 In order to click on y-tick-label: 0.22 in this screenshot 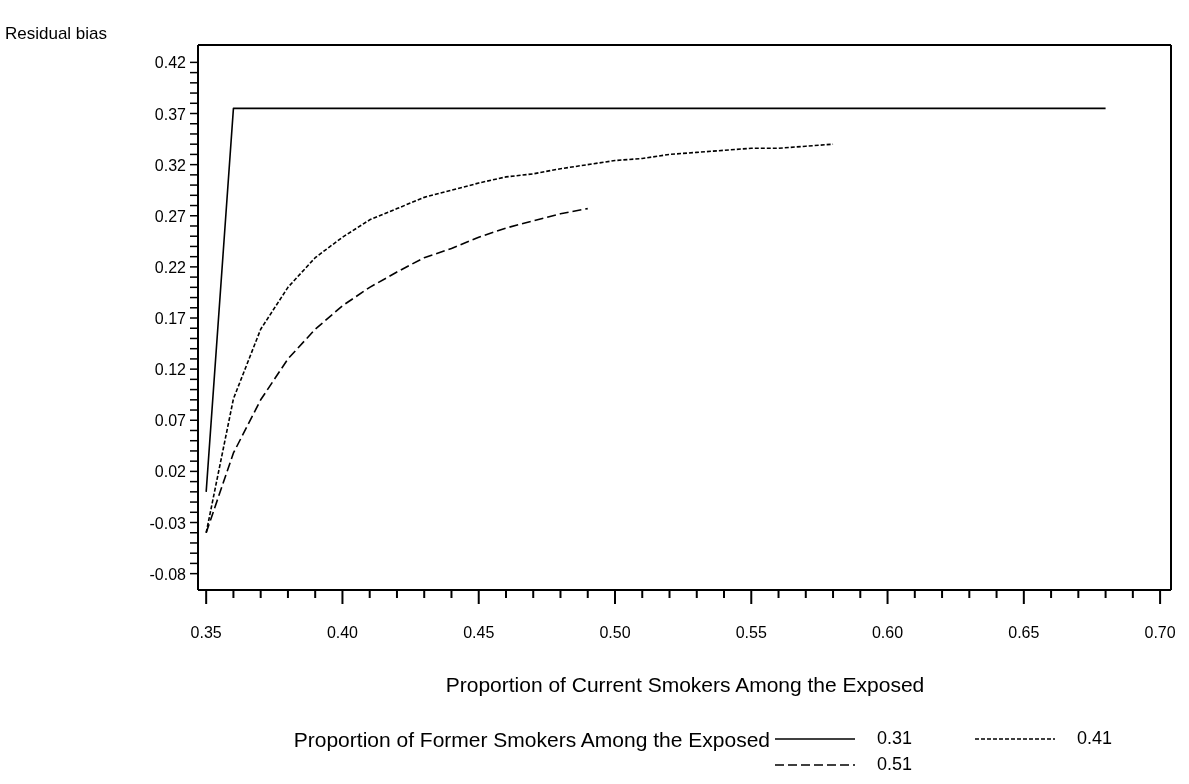, I will do `click(170, 267)`.